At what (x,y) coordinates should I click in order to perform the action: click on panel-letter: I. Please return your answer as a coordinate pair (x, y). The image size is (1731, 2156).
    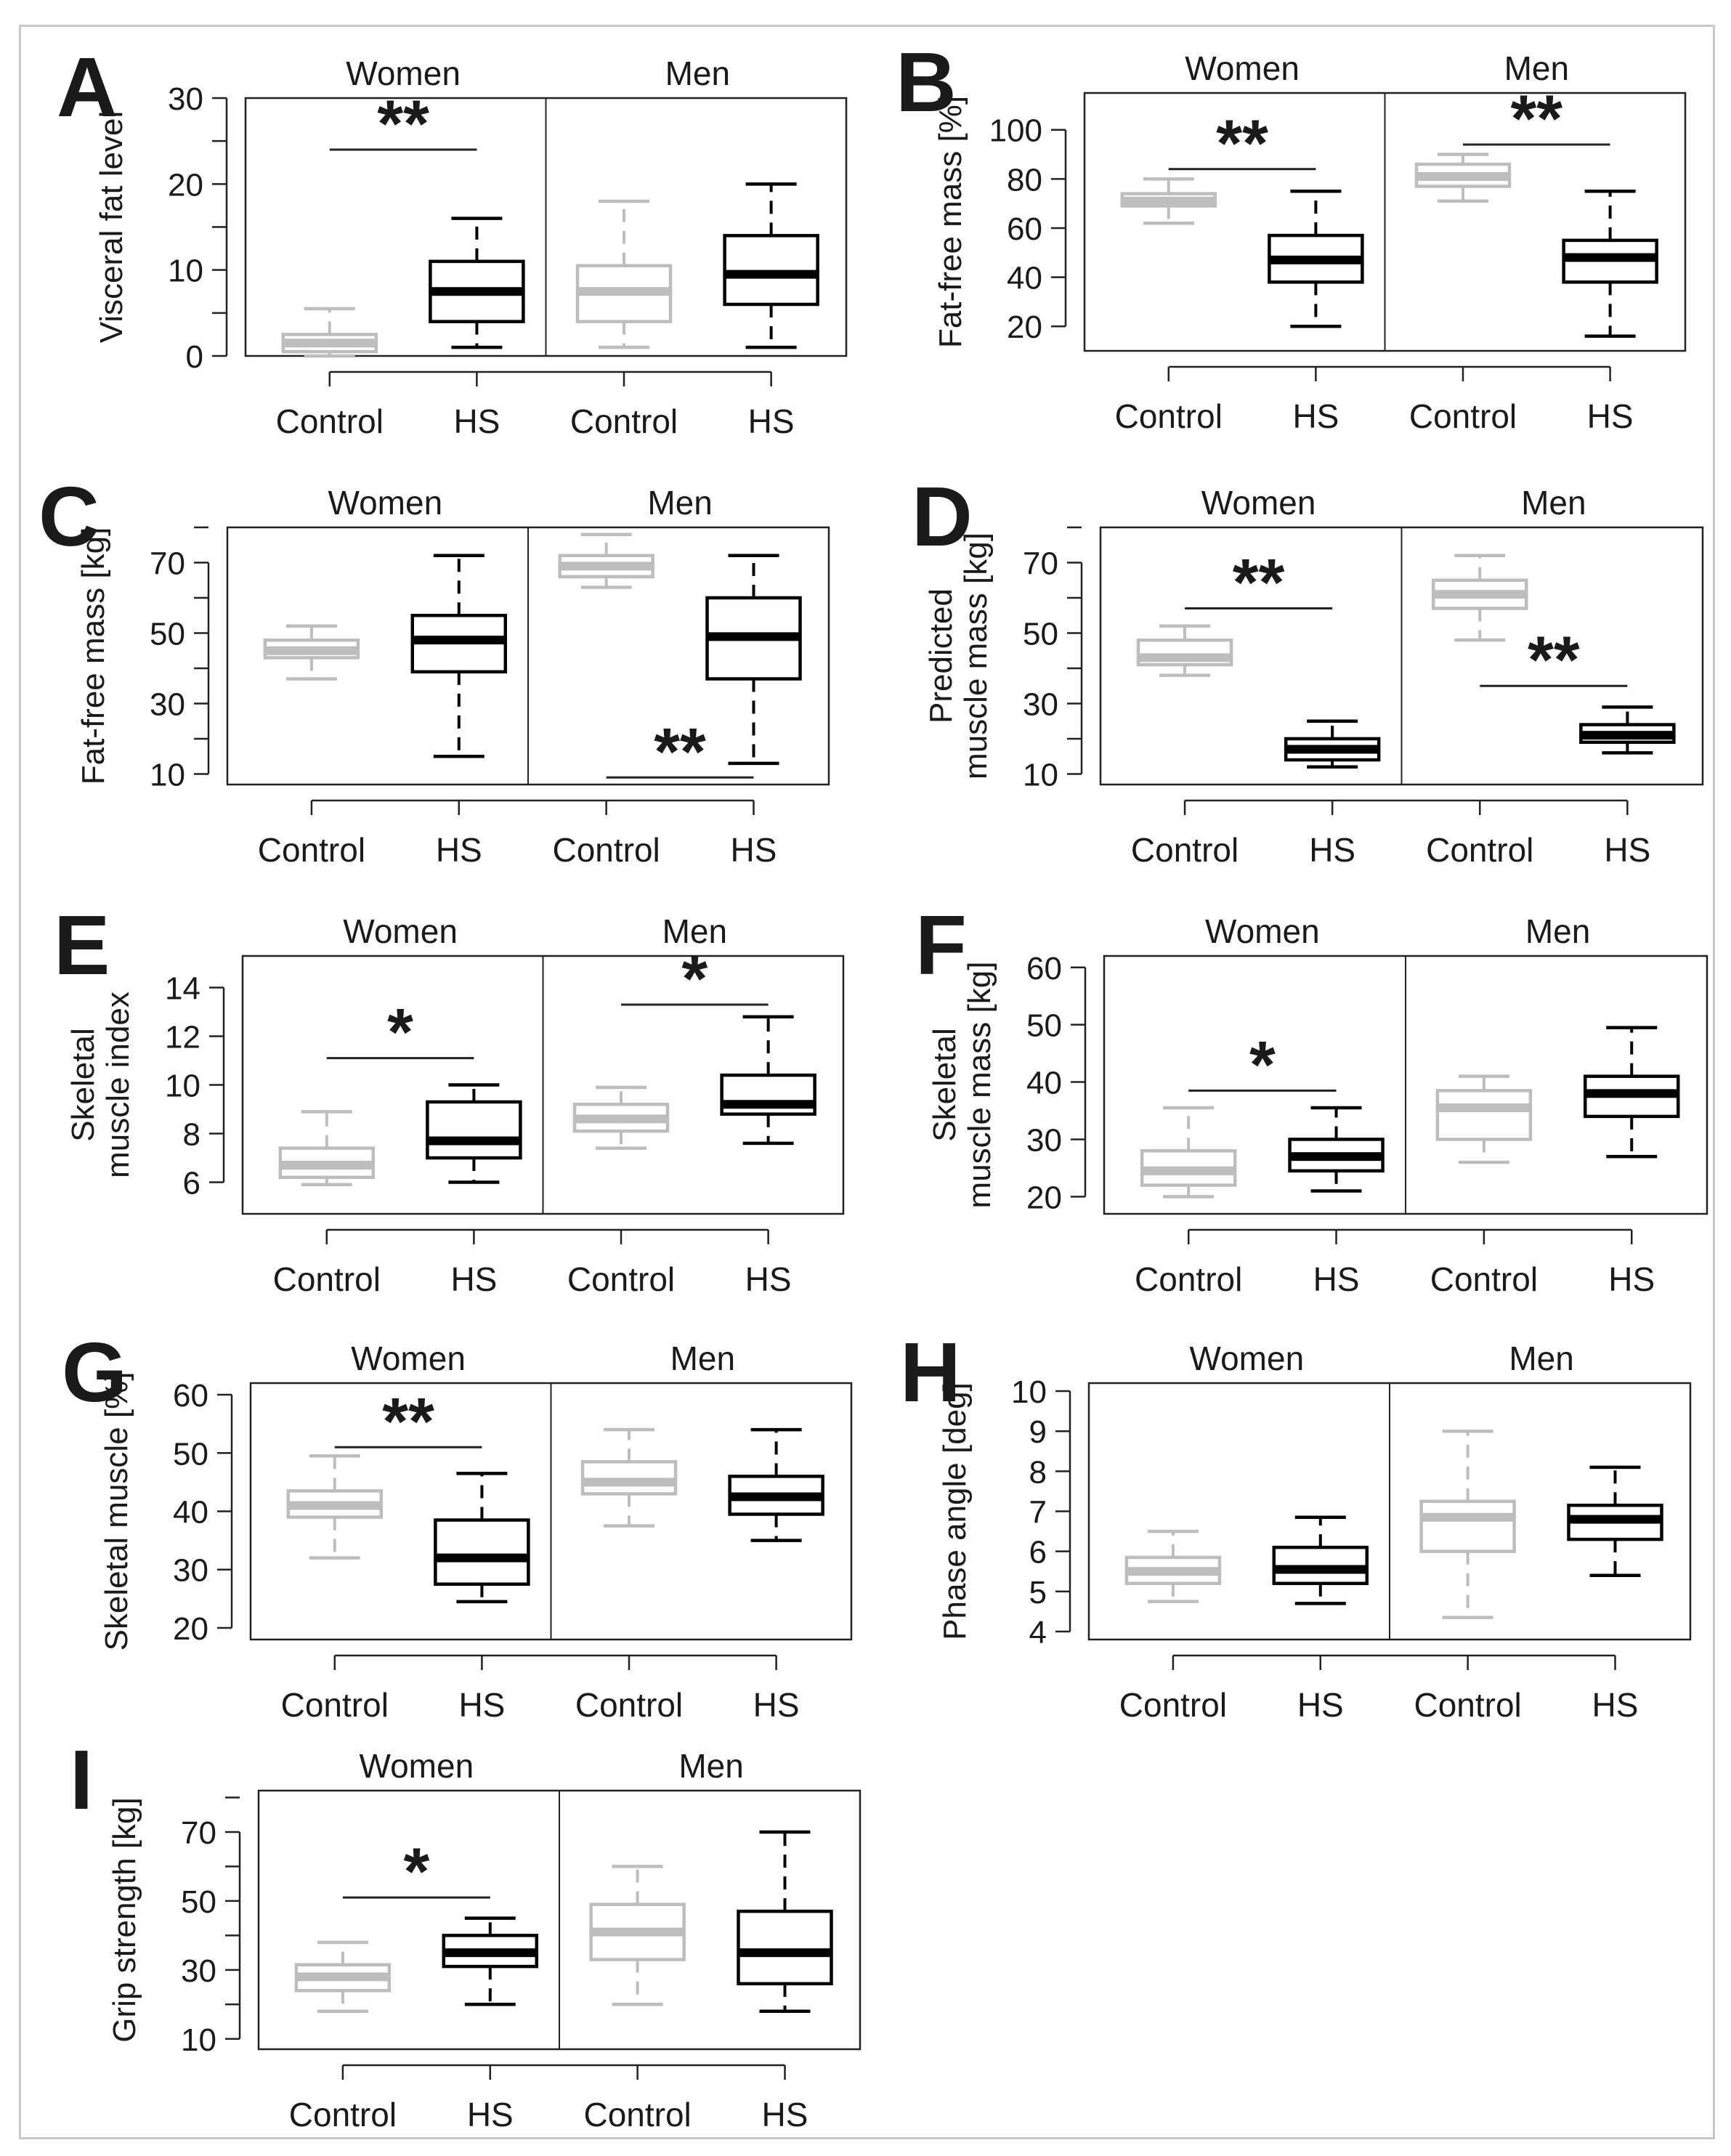
    Looking at the image, I should click on (81, 1779).